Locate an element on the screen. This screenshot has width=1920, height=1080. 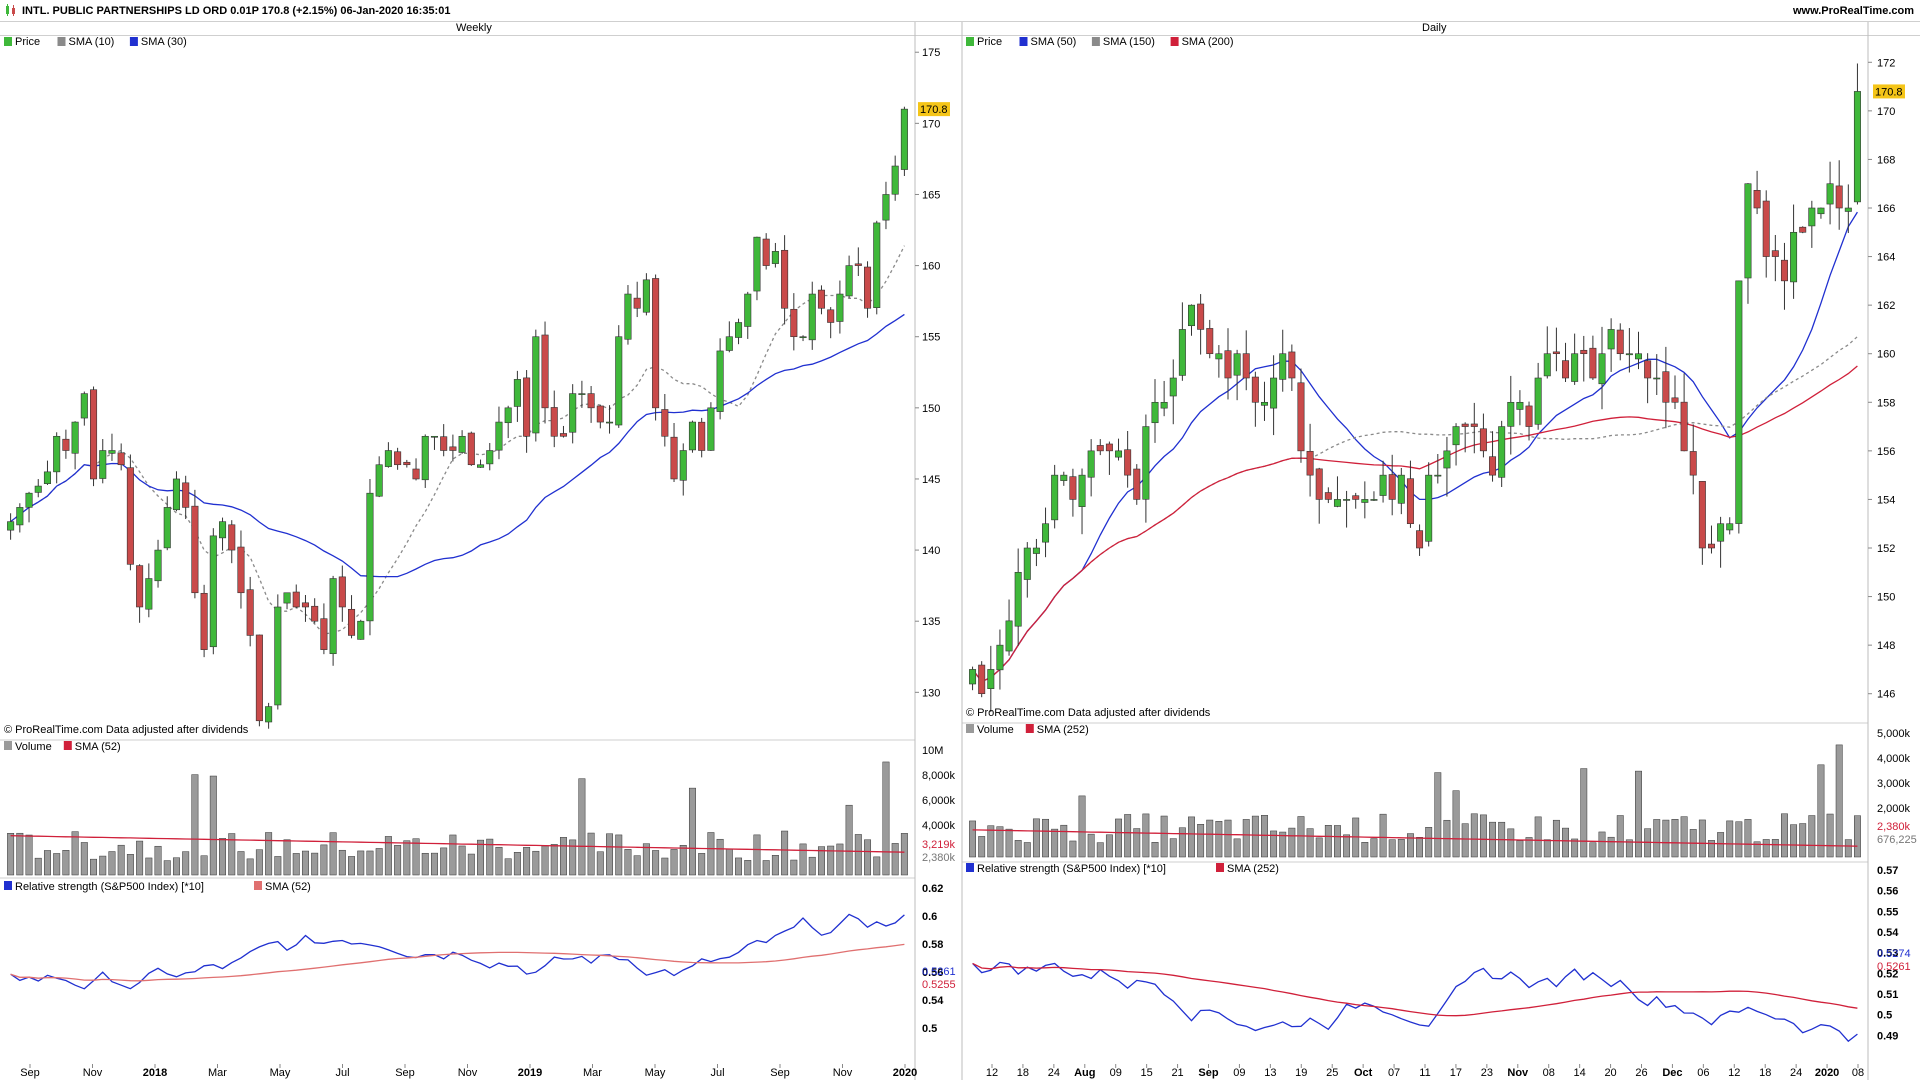
right-x-tick-label: 11 is located at coordinates (1424, 1073).